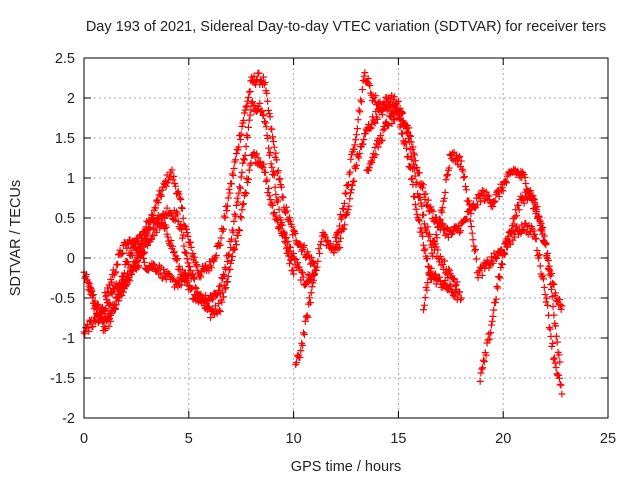 The width and height of the screenshot is (640, 480). I want to click on y-tick-label: -0.5, so click(62, 299).